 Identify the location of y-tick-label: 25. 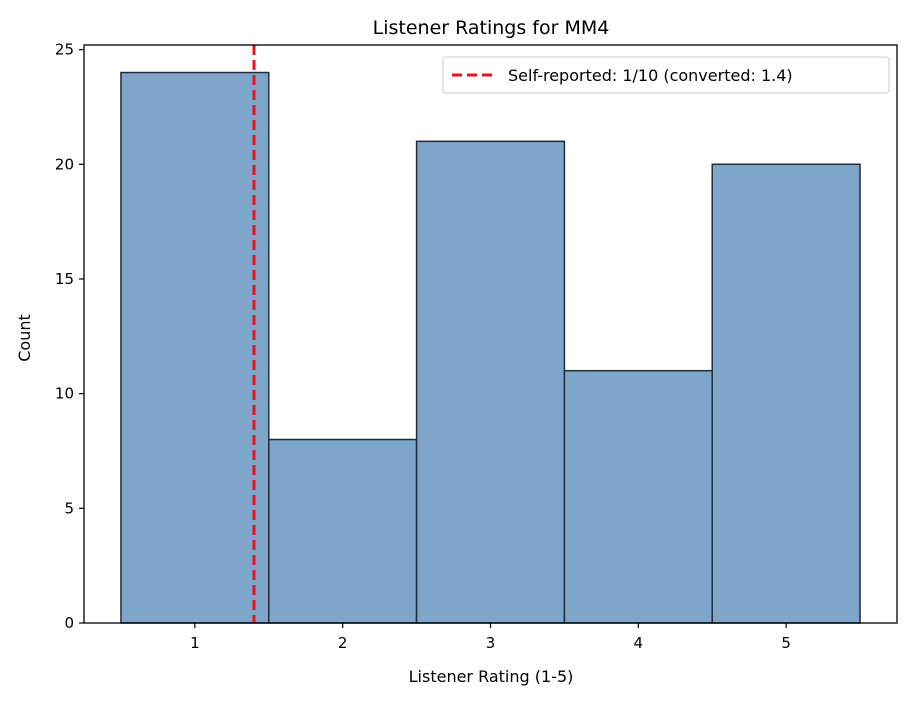
(64, 50).